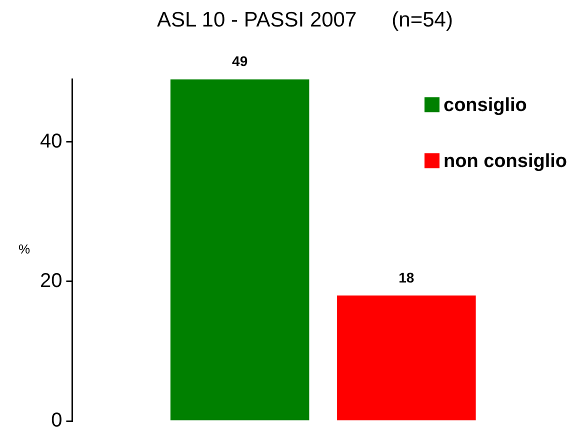 The image size is (574, 437). What do you see at coordinates (51, 281) in the screenshot?
I see `y-tick-label: 20` at bounding box center [51, 281].